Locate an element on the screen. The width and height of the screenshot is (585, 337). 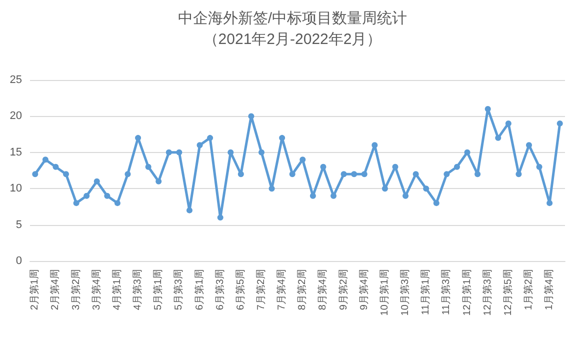
x-tick-label: 2月第4周 is located at coordinates (55, 289).